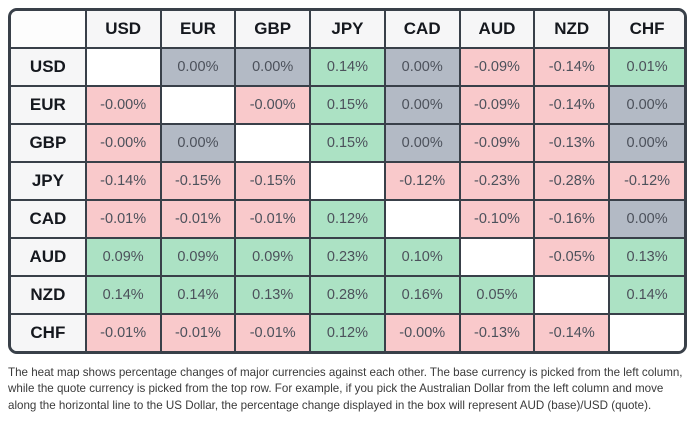 This screenshot has height=441, width=695. I want to click on heatmap-row-aud: AUD 0.09% 0.09% 0.09% 0.23% 0.10% -0.05% 0.13%, so click(347, 257).